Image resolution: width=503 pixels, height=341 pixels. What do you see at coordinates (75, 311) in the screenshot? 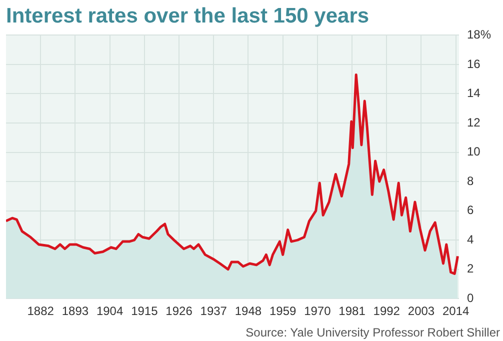
I see `x-tick-label: 1893` at bounding box center [75, 311].